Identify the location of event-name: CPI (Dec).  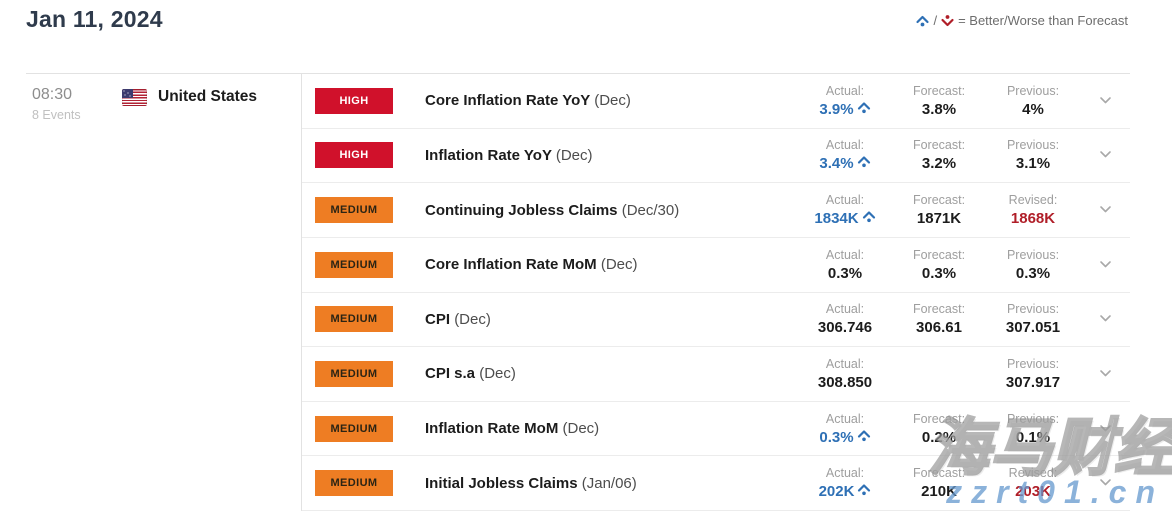
(458, 319).